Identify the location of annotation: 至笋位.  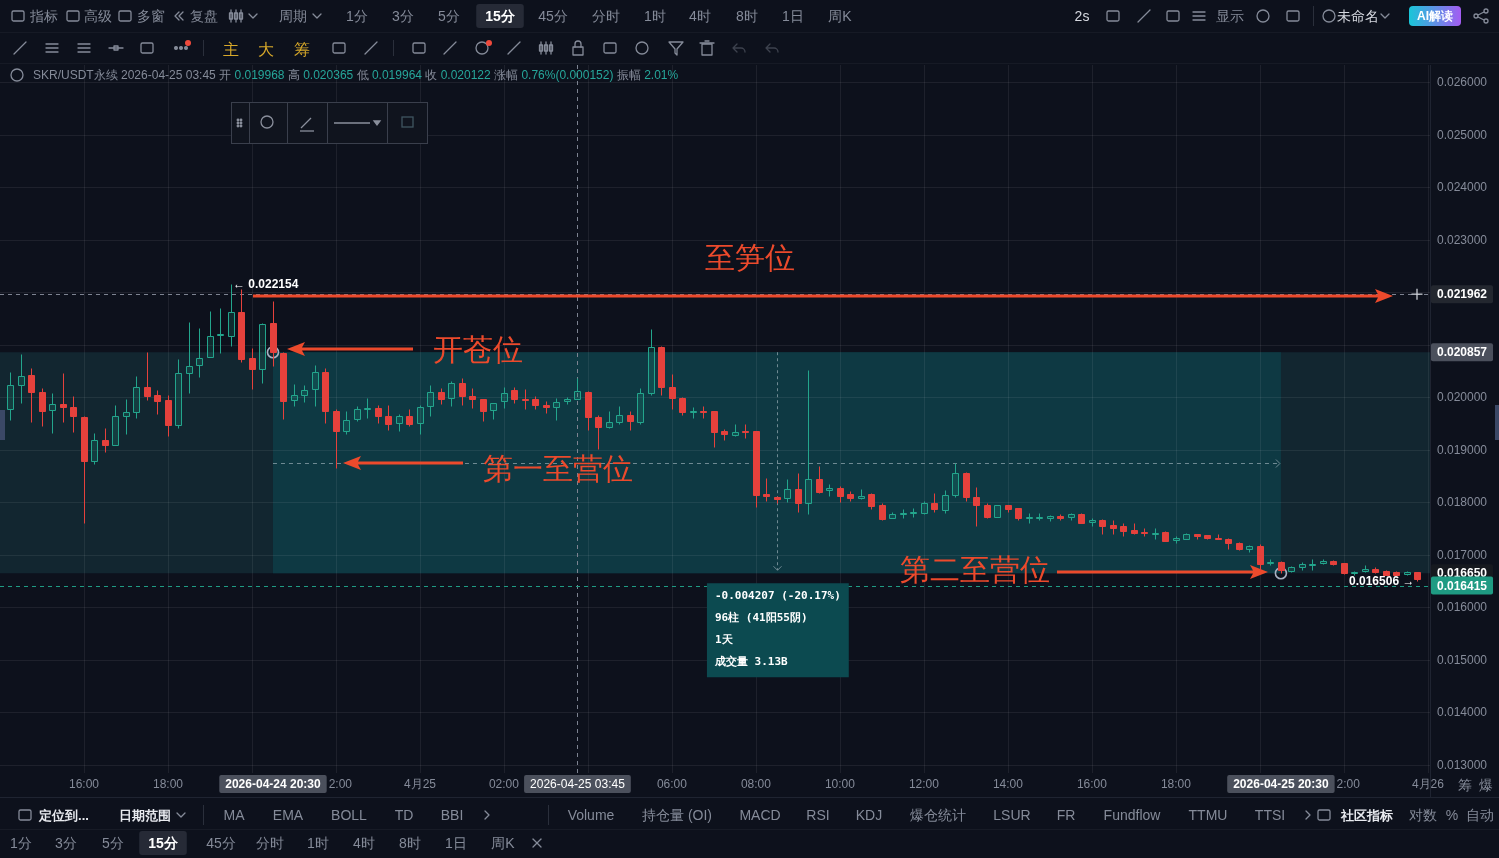
(750, 257).